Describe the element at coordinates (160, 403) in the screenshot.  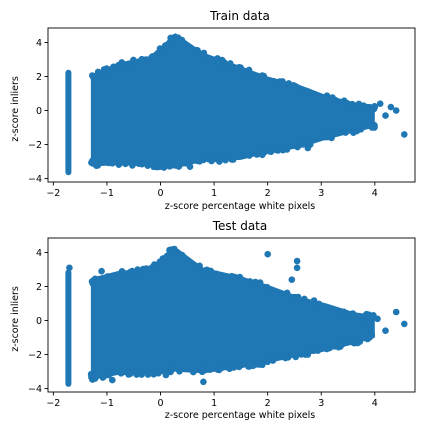
I see `x-tick-label: 0` at that location.